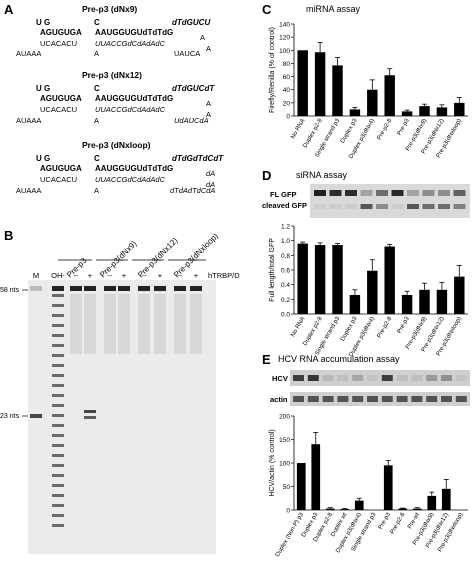 The width and height of the screenshot is (474, 563). I want to click on panel-e-letter: E, so click(266, 359).